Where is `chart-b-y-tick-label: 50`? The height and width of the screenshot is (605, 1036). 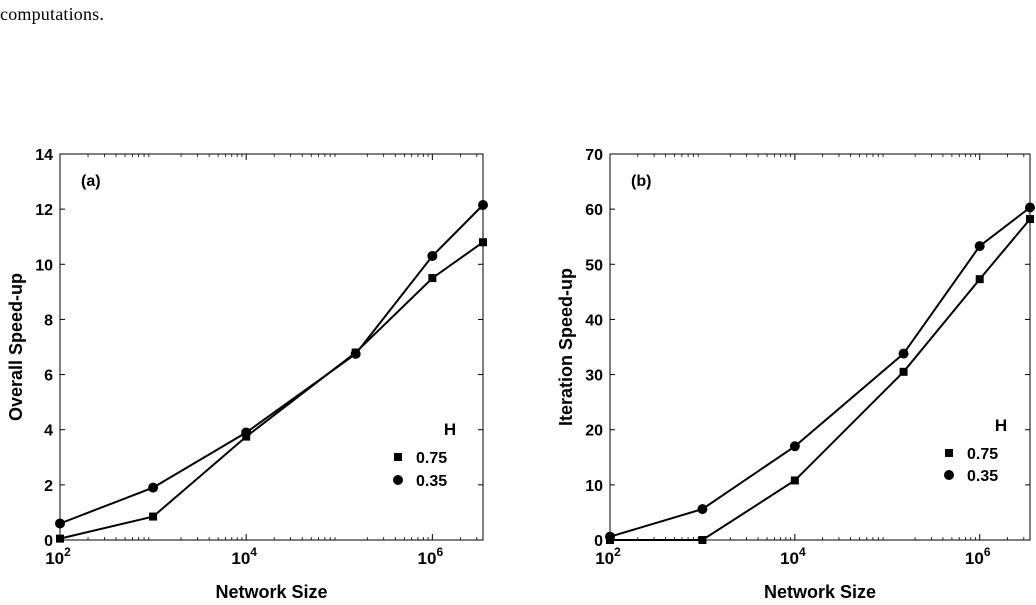 chart-b-y-tick-label: 50 is located at coordinates (594, 265).